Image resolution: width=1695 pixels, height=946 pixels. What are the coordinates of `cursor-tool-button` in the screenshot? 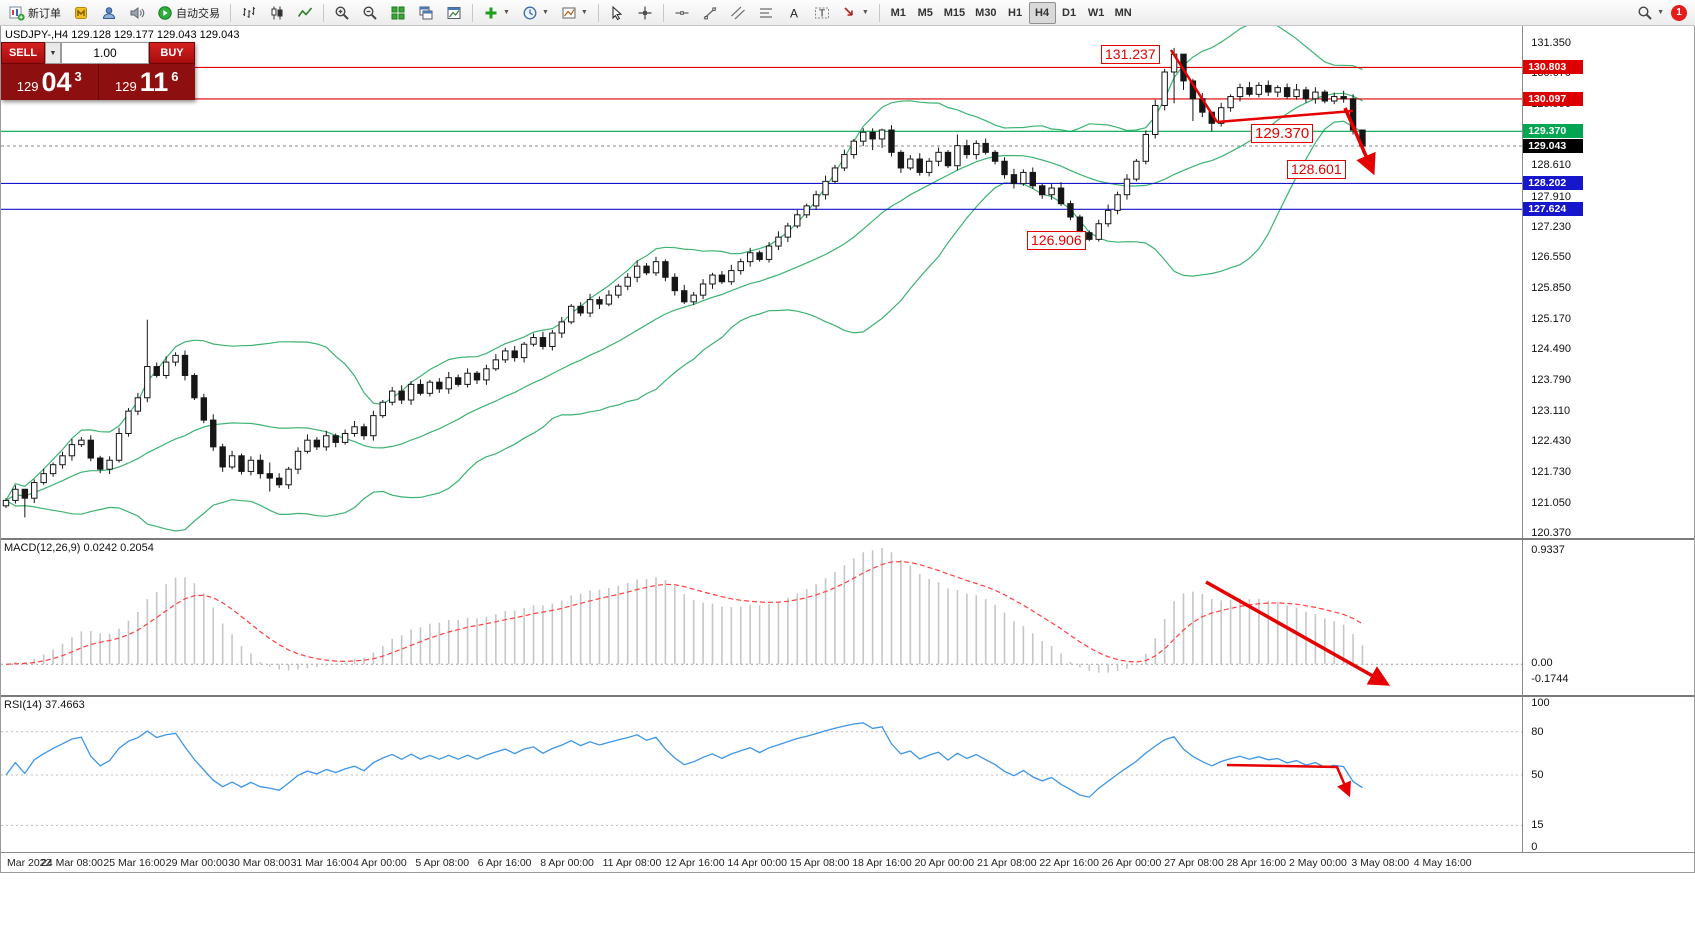 It's located at (617, 13).